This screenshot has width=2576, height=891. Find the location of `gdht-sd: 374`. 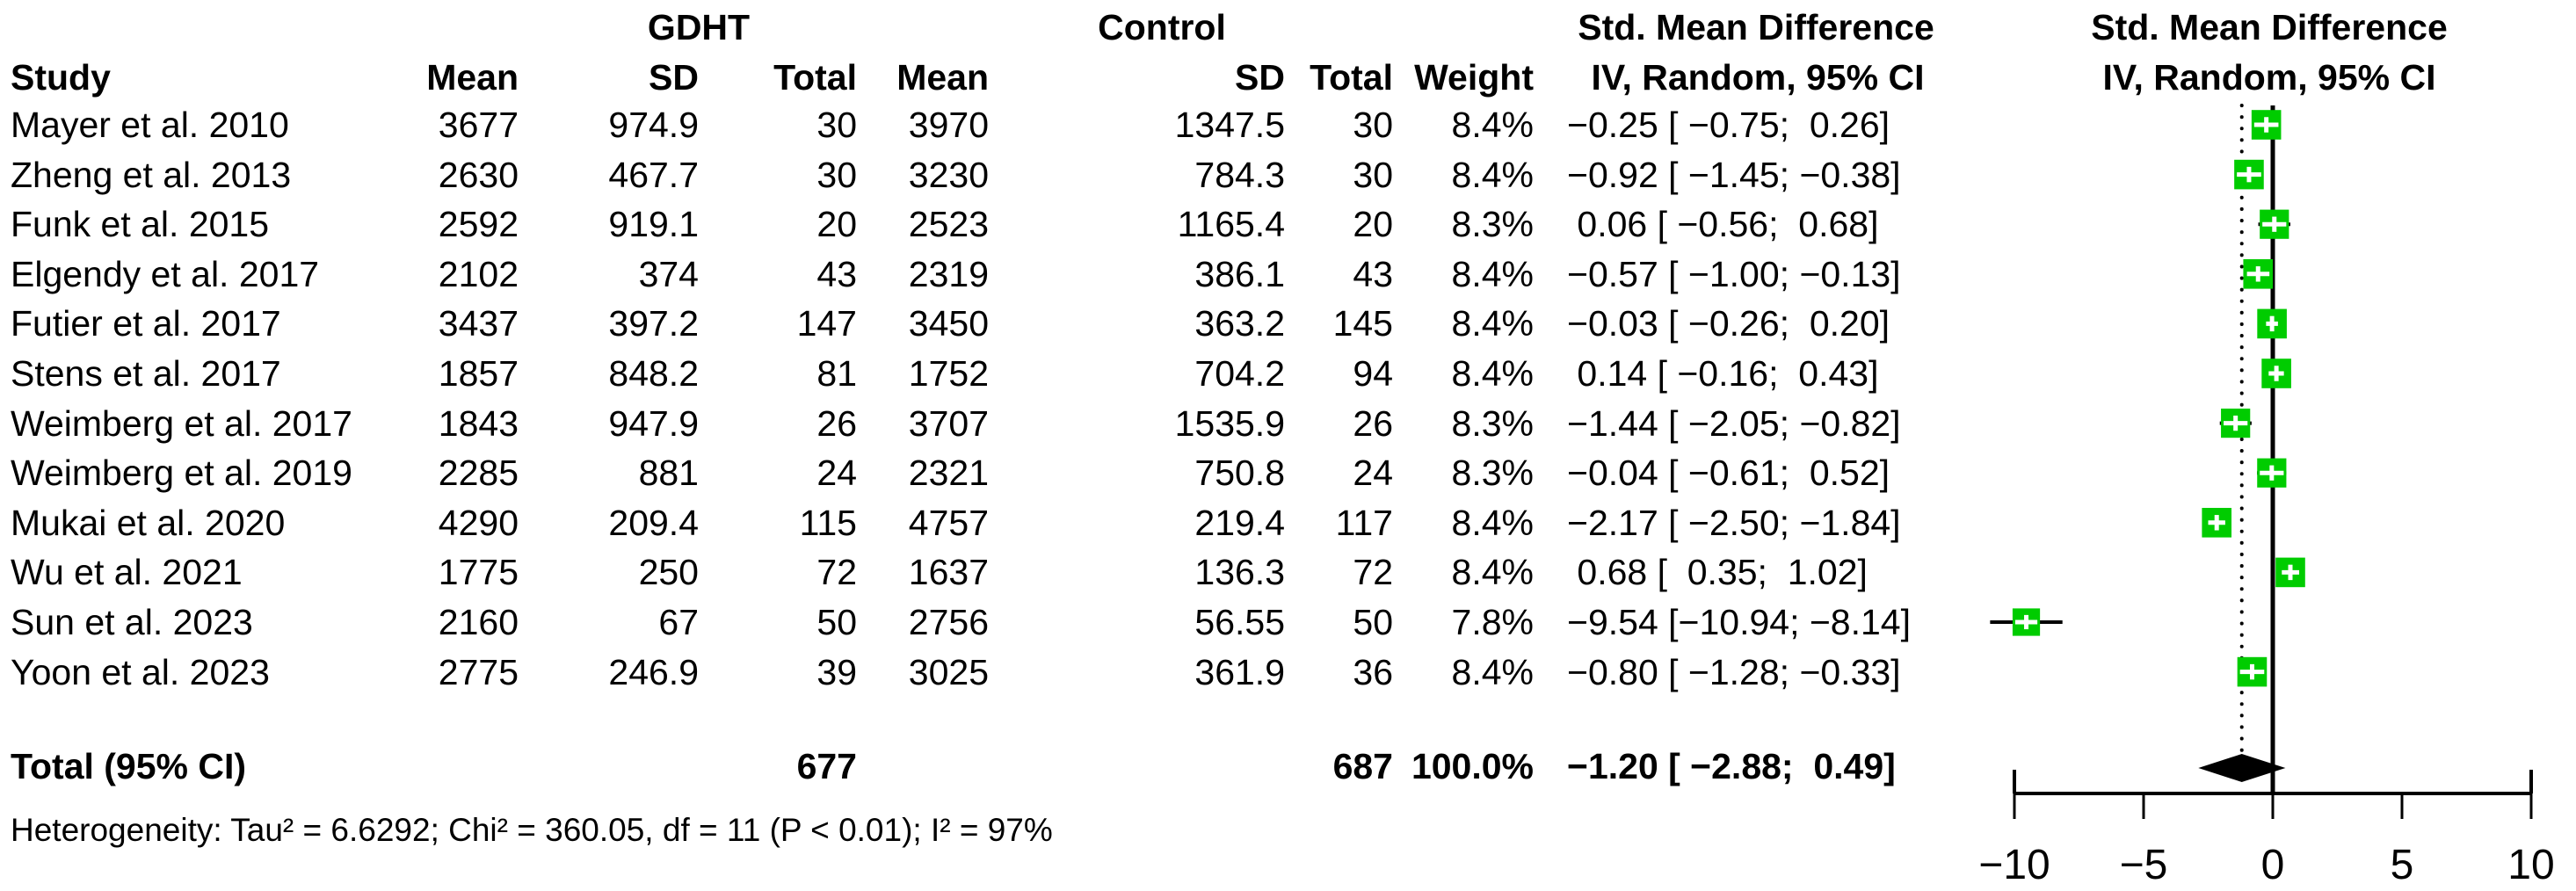

gdht-sd: 374 is located at coordinates (668, 273).